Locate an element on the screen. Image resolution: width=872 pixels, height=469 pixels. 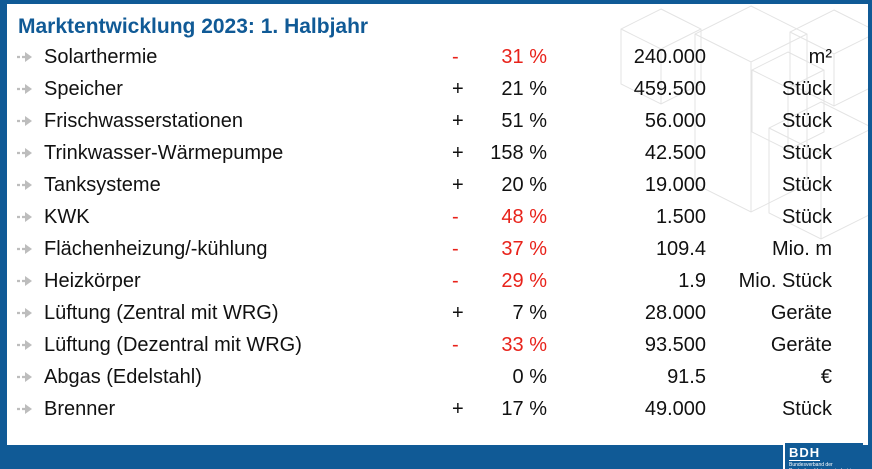
row-percent: 48 % is located at coordinates (524, 216).